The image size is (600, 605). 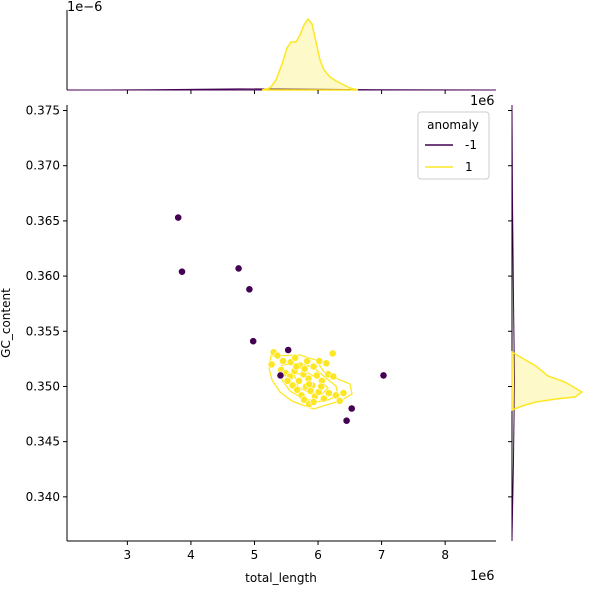 What do you see at coordinates (255, 555) in the screenshot?
I see `x-tick-label-5: 5` at bounding box center [255, 555].